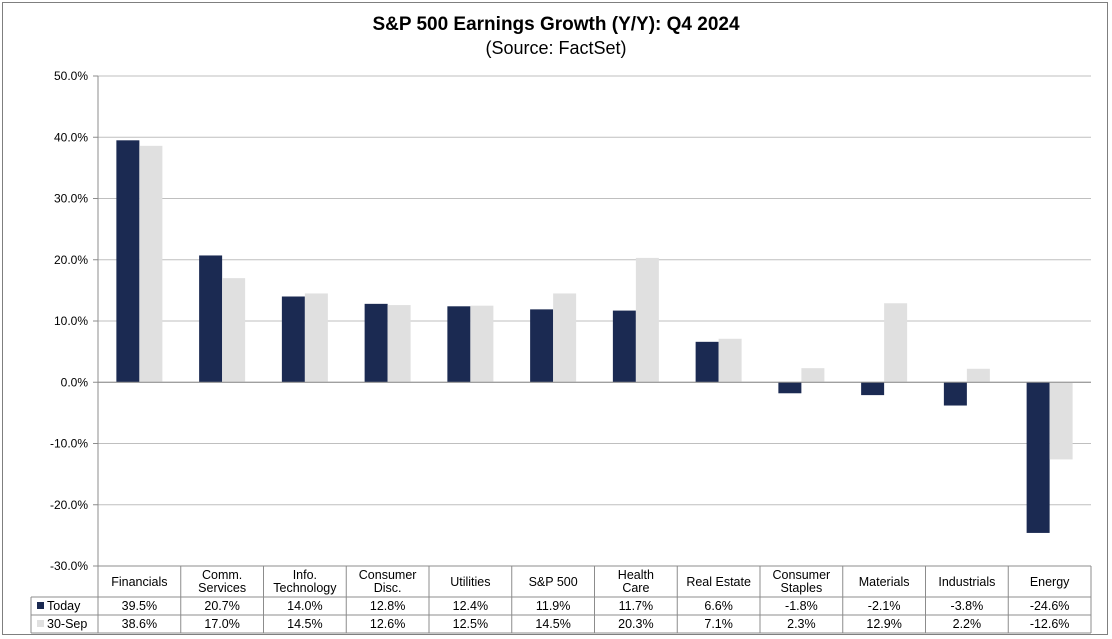 The image size is (1112, 639). What do you see at coordinates (71, 199) in the screenshot?
I see `y-tick-label: 30.0%` at bounding box center [71, 199].